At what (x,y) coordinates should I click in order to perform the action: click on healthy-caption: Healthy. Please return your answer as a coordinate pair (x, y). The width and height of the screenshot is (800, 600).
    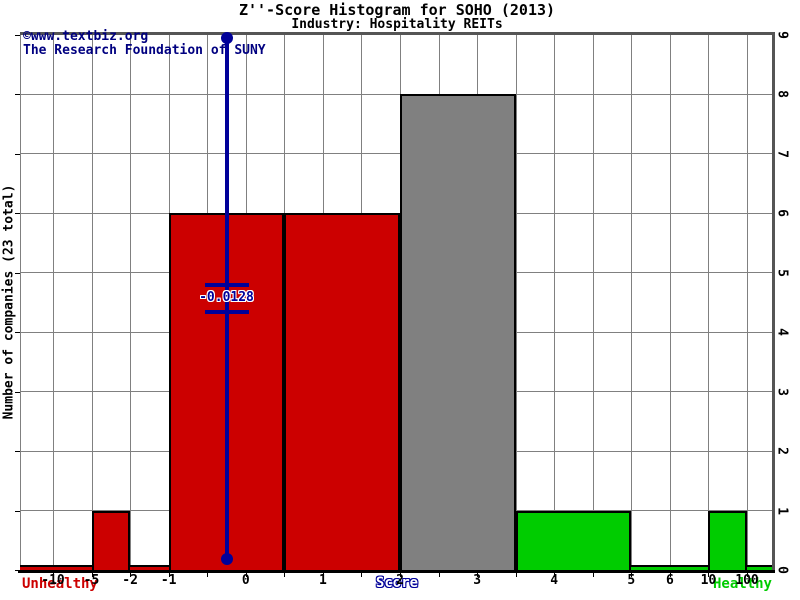
    Looking at the image, I should click on (742, 584).